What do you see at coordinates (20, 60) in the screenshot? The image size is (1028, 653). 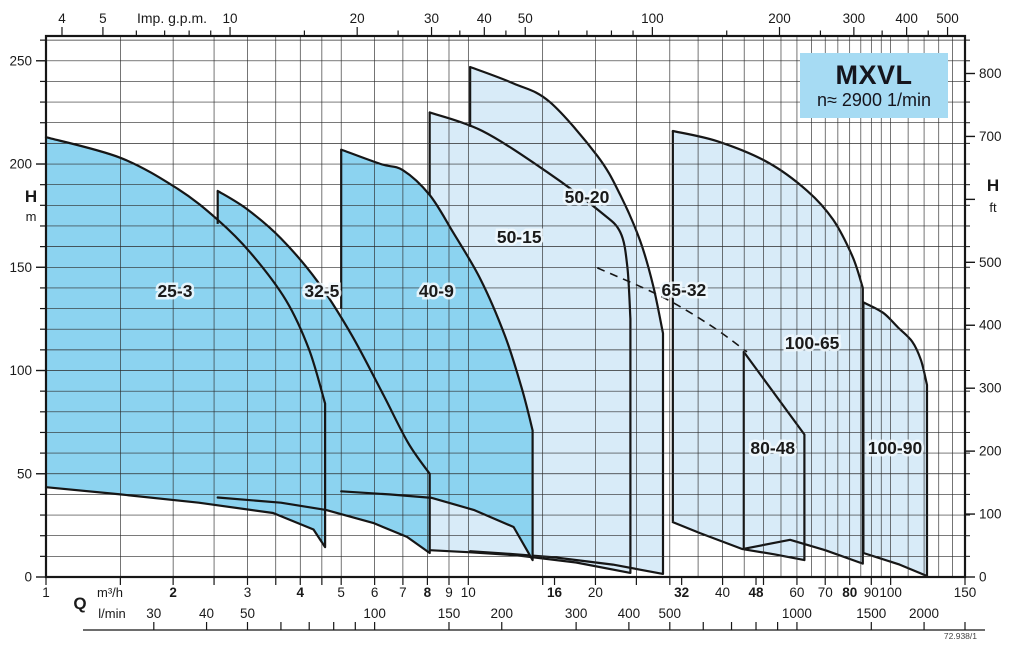 I see `left-tick-label: 250` at bounding box center [20, 60].